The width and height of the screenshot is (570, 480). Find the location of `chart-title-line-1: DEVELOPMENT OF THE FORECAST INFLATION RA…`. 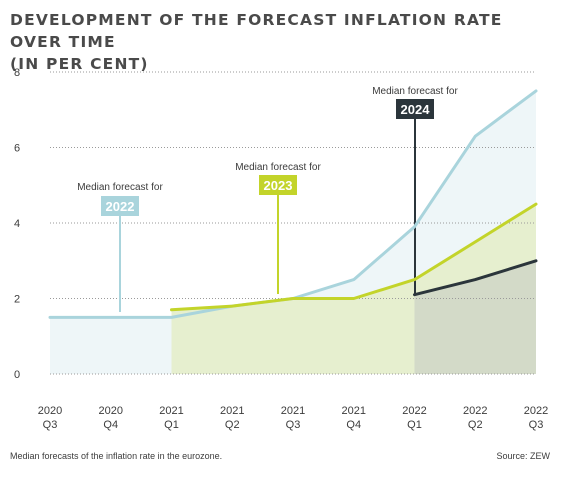

chart-title-line-1: DEVELOPMENT OF THE FORECAST INFLATION RA… is located at coordinates (256, 31).